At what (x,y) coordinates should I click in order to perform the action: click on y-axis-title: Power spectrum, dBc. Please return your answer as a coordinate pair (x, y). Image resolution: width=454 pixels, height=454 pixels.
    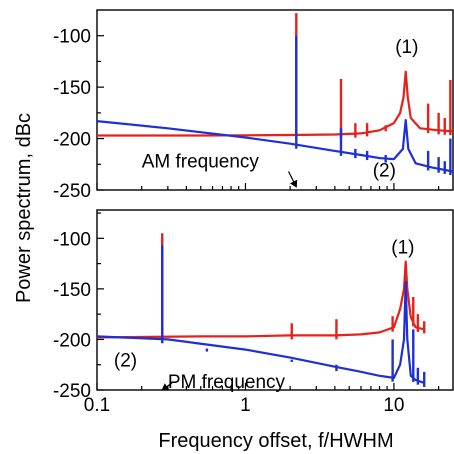
    Looking at the image, I should click on (24, 208).